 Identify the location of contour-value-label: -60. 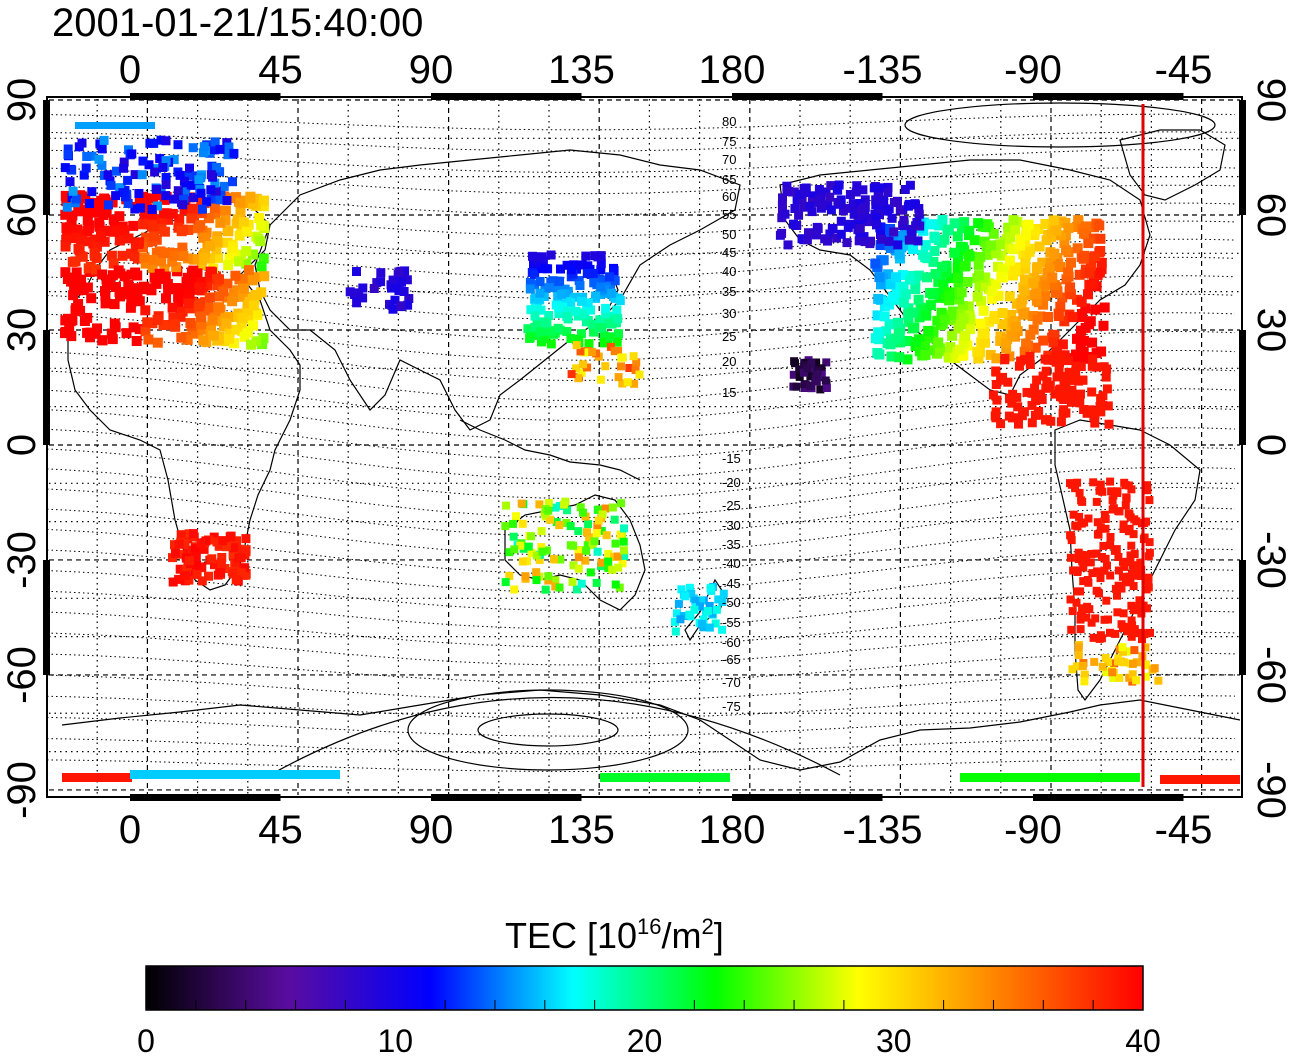
(731, 642).